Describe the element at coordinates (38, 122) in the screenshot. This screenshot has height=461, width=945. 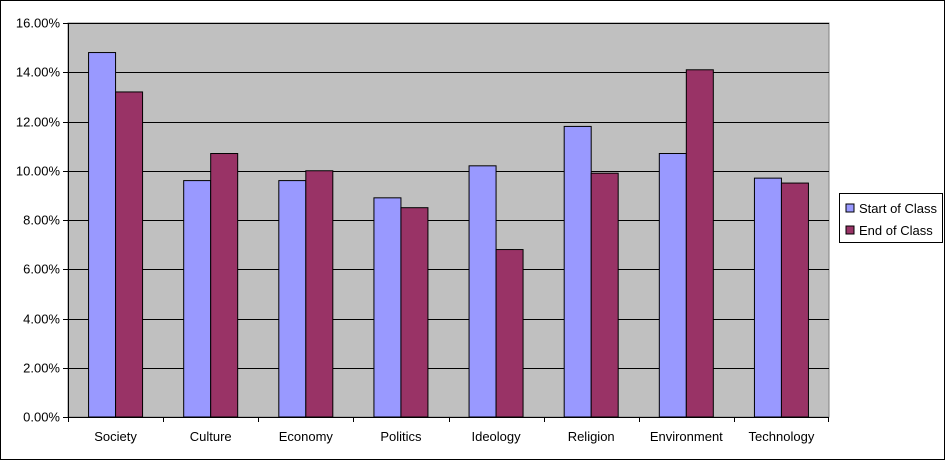
I see `y-tick-label: 12.00%` at that location.